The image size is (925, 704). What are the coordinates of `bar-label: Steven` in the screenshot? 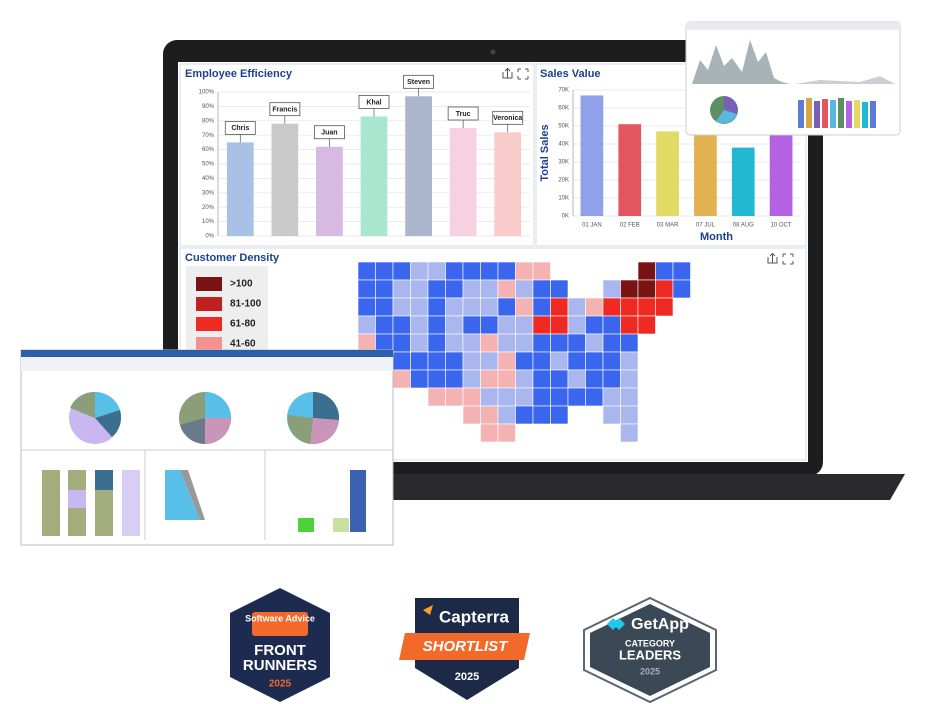 It's located at (418, 82).